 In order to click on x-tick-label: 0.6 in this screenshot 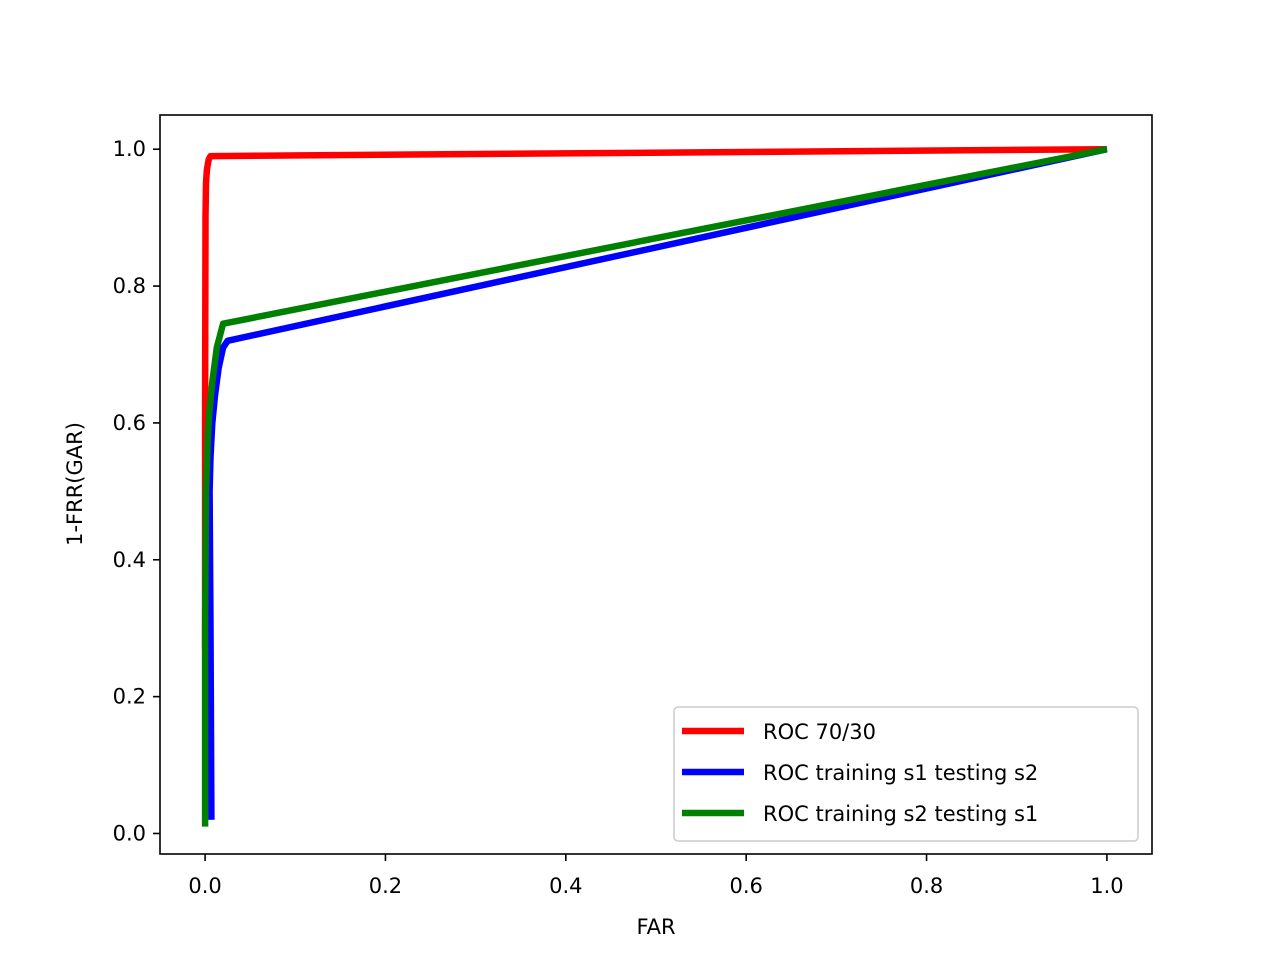, I will do `click(745, 886)`.